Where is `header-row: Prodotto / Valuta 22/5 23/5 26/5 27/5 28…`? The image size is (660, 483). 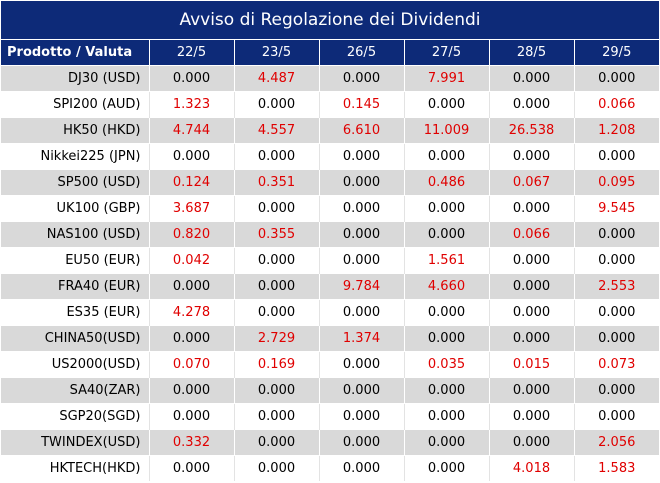 header-row: Prodotto / Valuta 22/5 23/5 26/5 27/5 28… is located at coordinates (330, 53).